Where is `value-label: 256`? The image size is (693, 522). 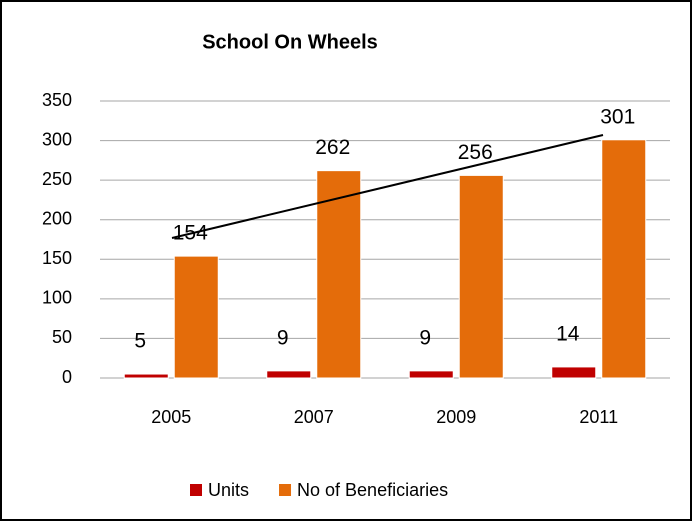
value-label: 256 is located at coordinates (475, 152).